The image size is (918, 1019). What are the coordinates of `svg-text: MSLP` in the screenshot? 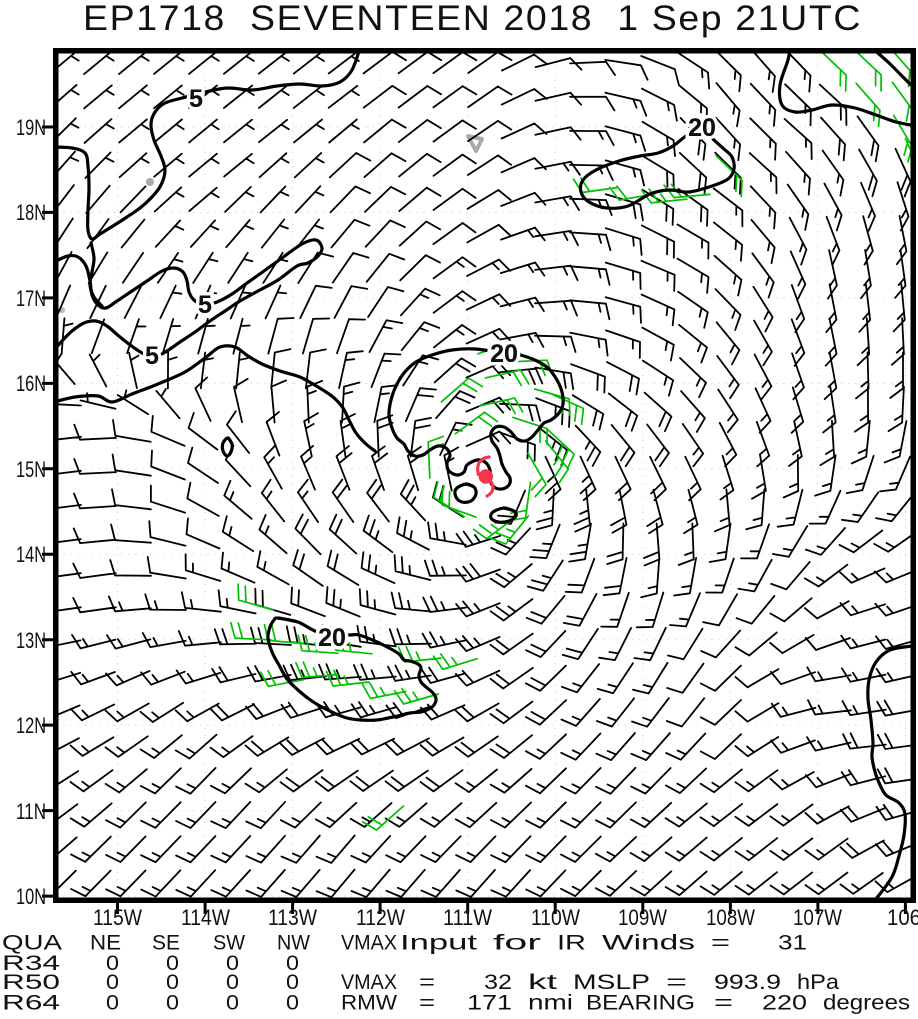 It's located at (611, 982).